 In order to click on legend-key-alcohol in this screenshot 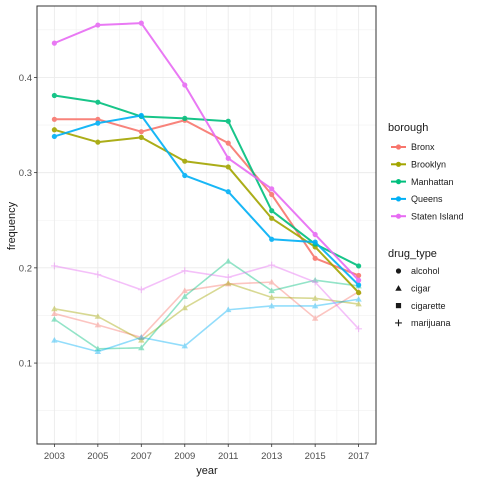, I will do `click(398, 271)`.